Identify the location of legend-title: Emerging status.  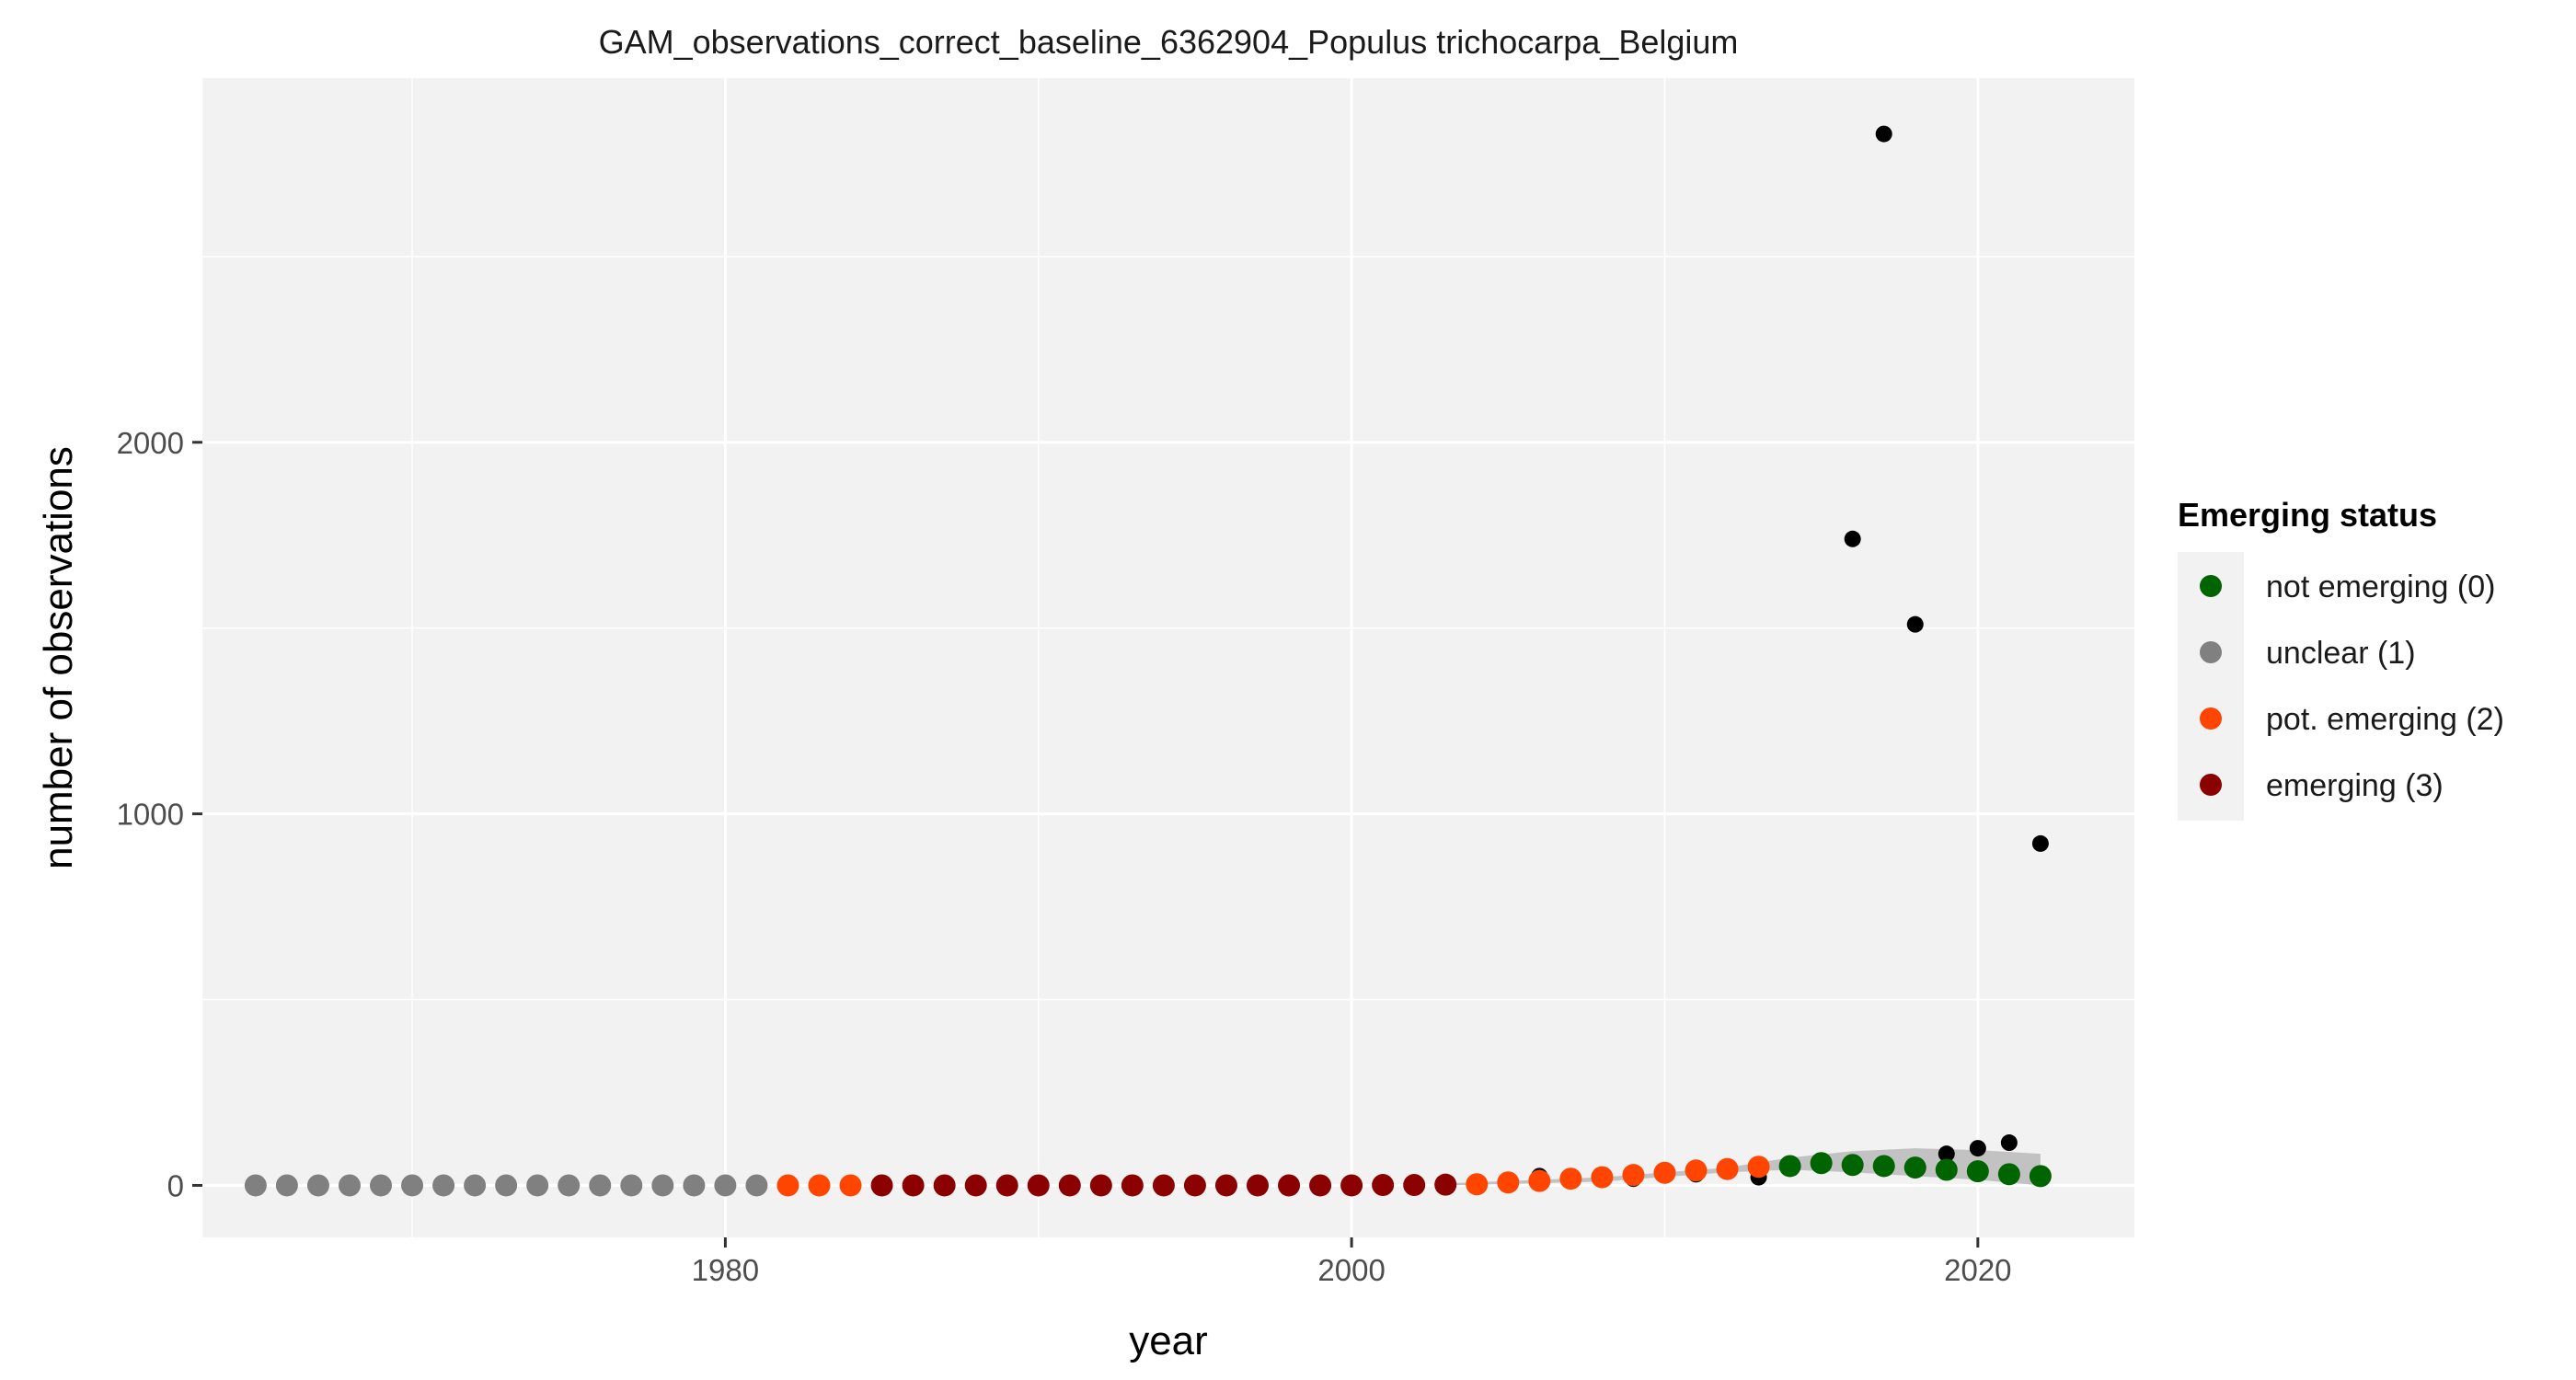
(2307, 515).